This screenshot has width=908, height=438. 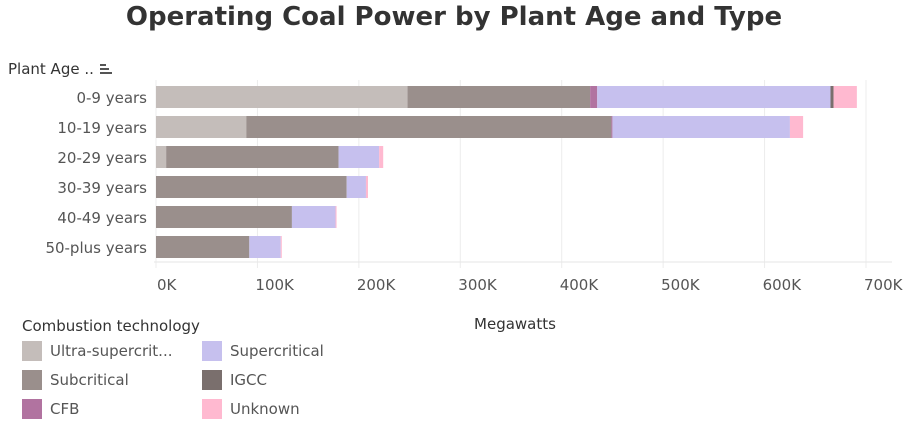 What do you see at coordinates (51, 69) in the screenshot?
I see `y-axis-label: Plant Age ..` at bounding box center [51, 69].